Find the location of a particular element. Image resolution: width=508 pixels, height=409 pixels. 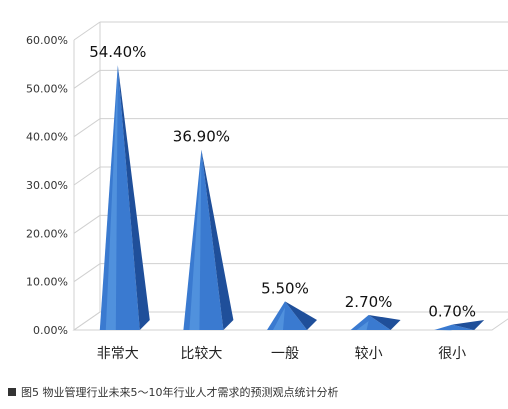

data-label: 54.40% is located at coordinates (117, 52).